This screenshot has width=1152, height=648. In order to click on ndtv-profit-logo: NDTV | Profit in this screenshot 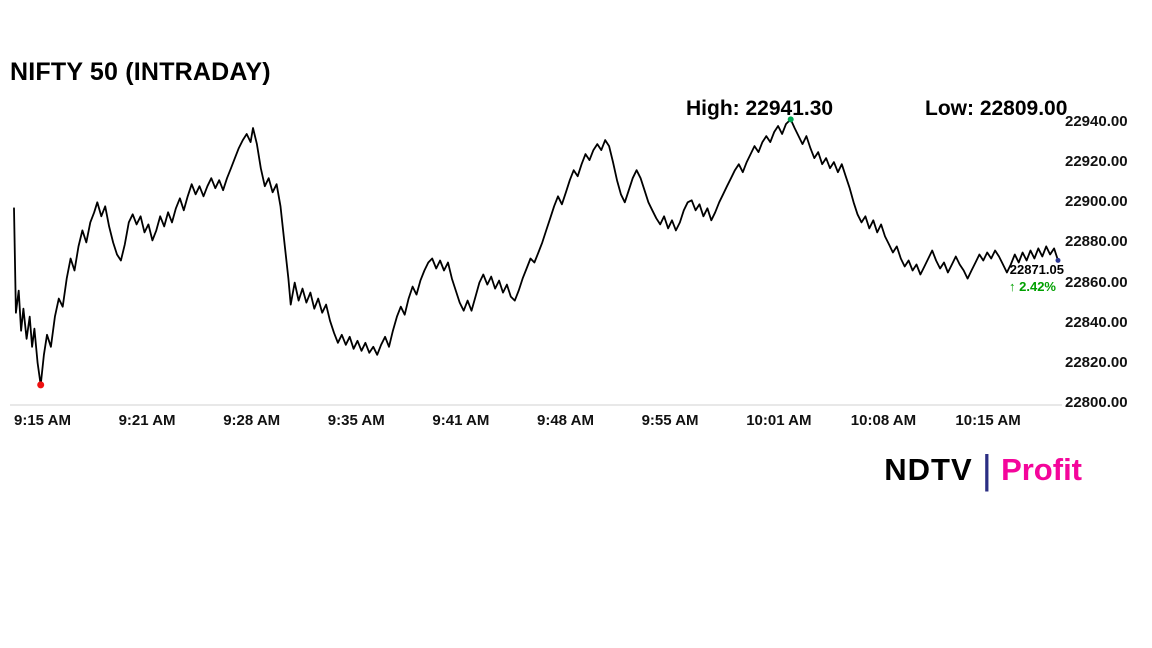, I will do `click(983, 470)`.